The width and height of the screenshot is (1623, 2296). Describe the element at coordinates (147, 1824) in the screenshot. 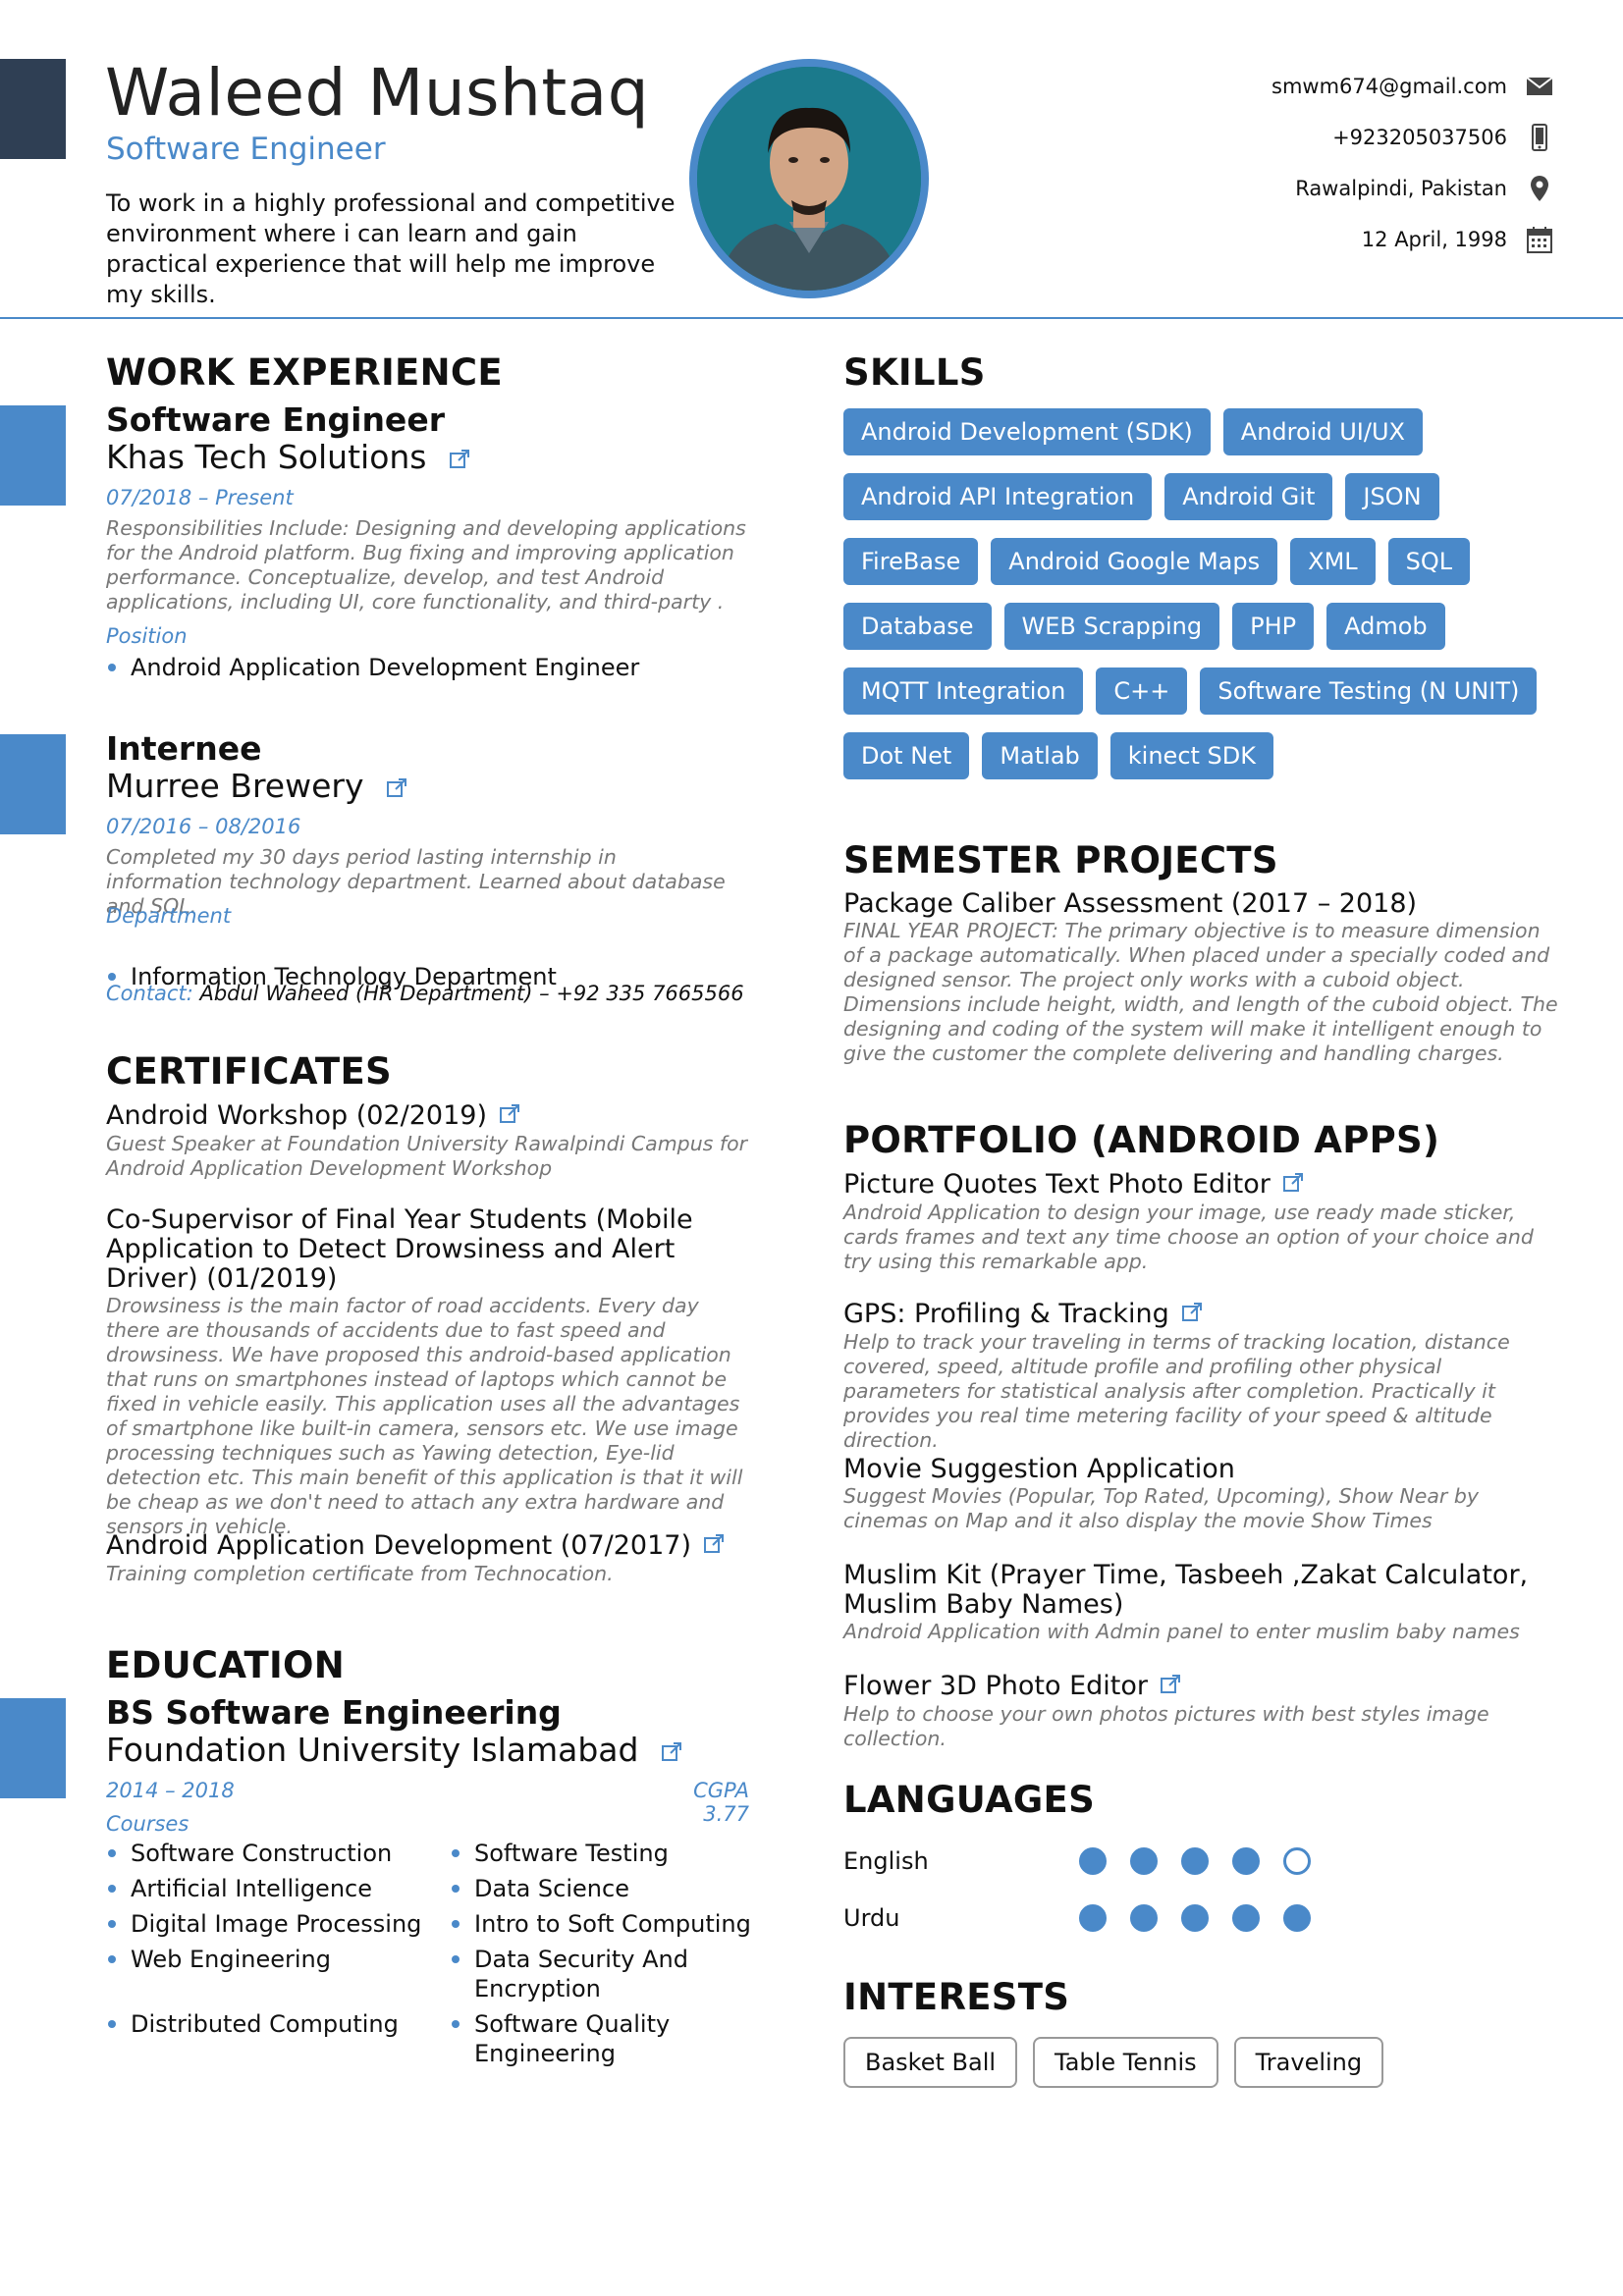

I see `courses-label: Courses` at that location.